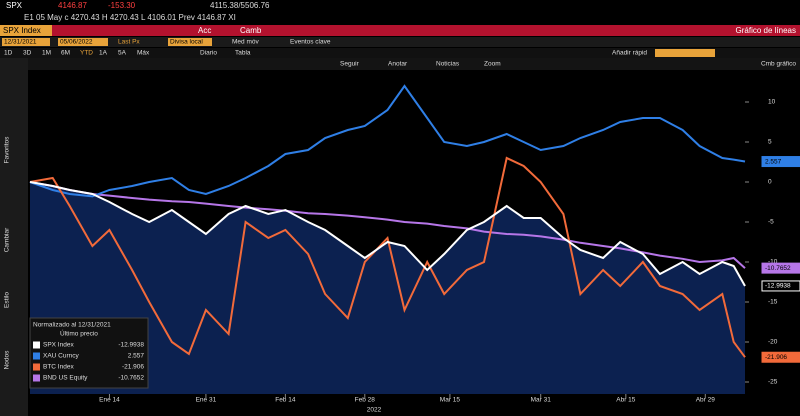 Image resolution: width=800 pixels, height=416 pixels. Describe the element at coordinates (86, 53) in the screenshot. I see `period-button: YTD` at that location.